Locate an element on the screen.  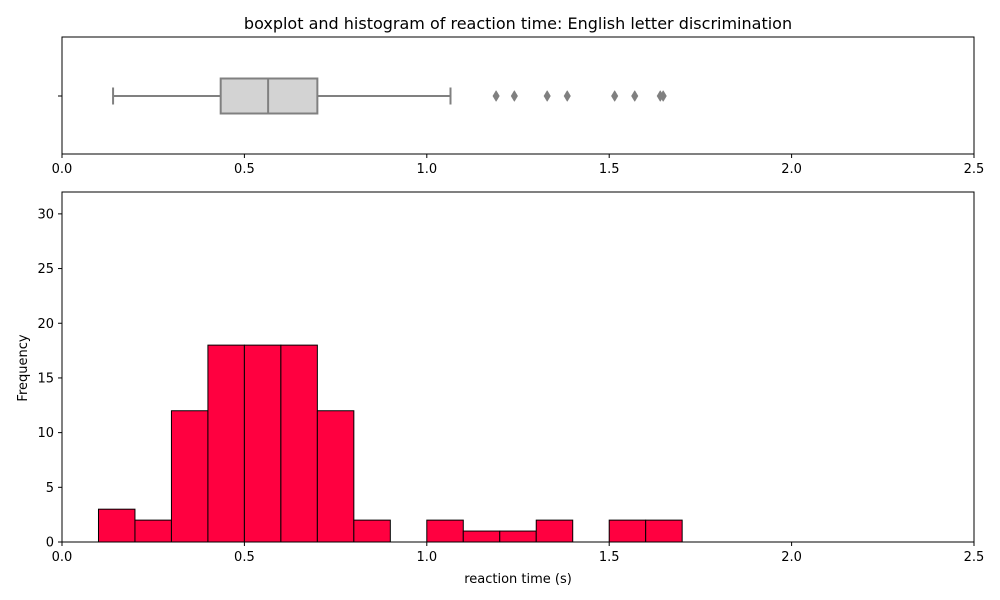
y-tick-label: 0 is located at coordinates (50, 543).